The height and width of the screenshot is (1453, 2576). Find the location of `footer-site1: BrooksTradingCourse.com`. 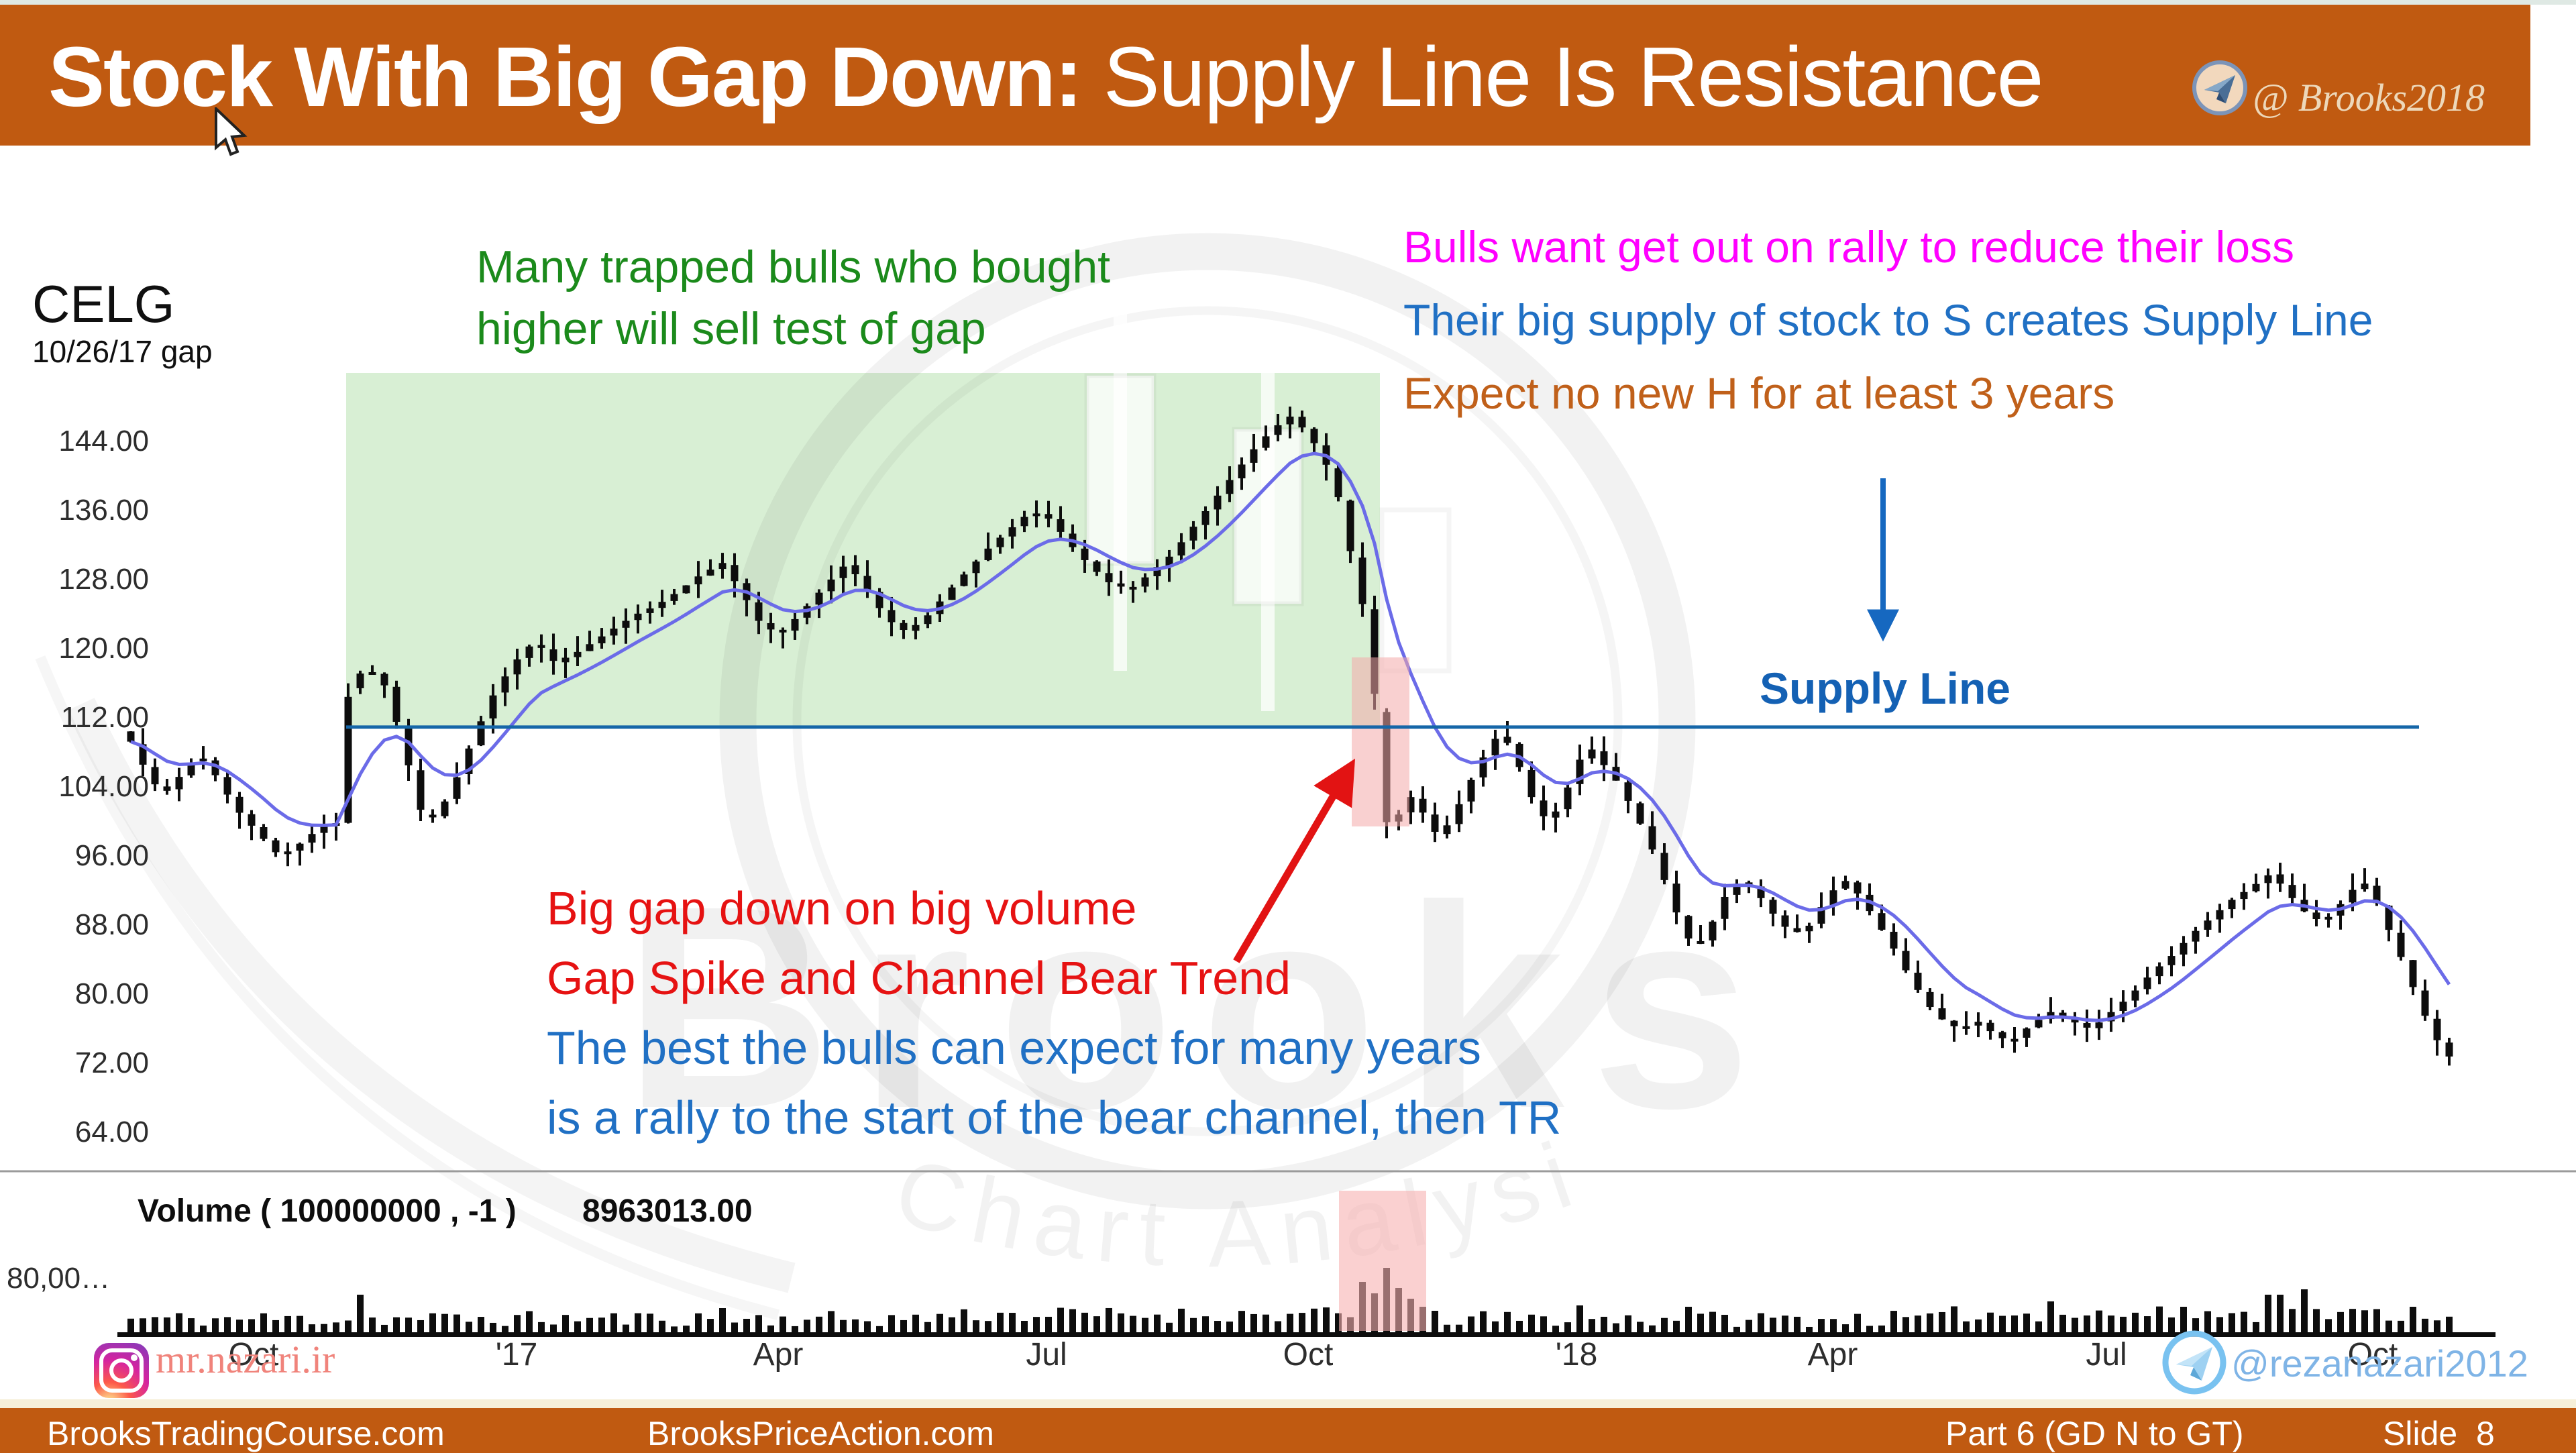

footer-site1: BrooksTradingCourse.com is located at coordinates (246, 1433).